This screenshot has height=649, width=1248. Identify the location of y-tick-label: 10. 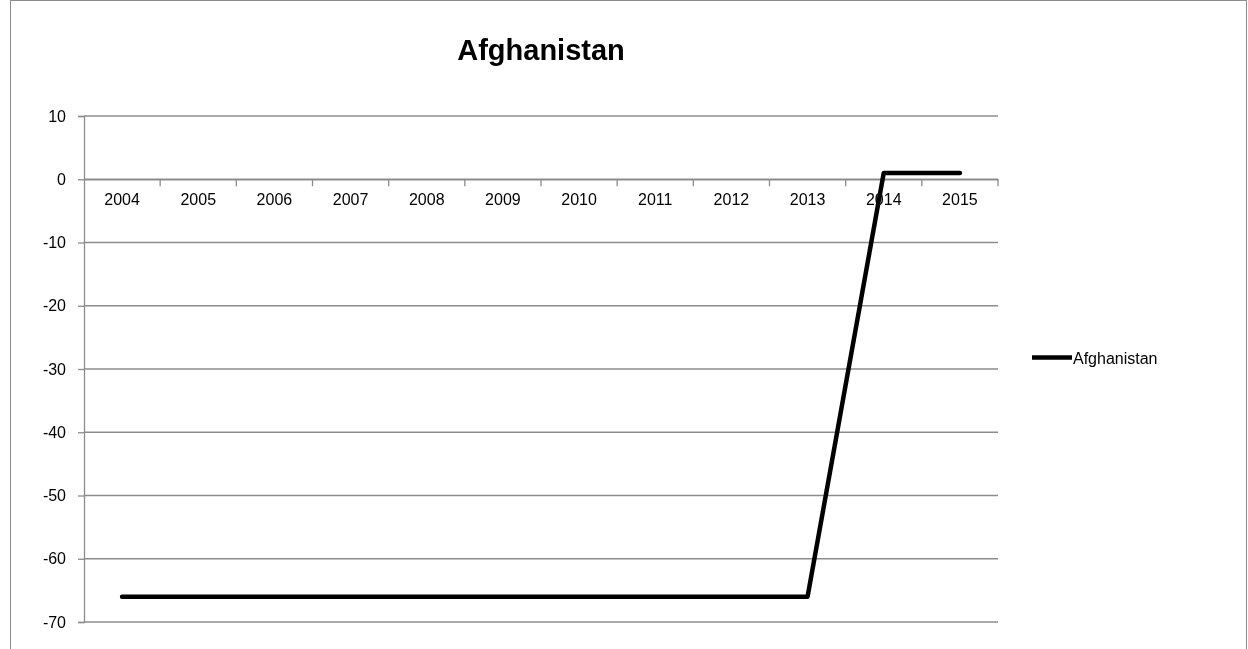
(57, 116).